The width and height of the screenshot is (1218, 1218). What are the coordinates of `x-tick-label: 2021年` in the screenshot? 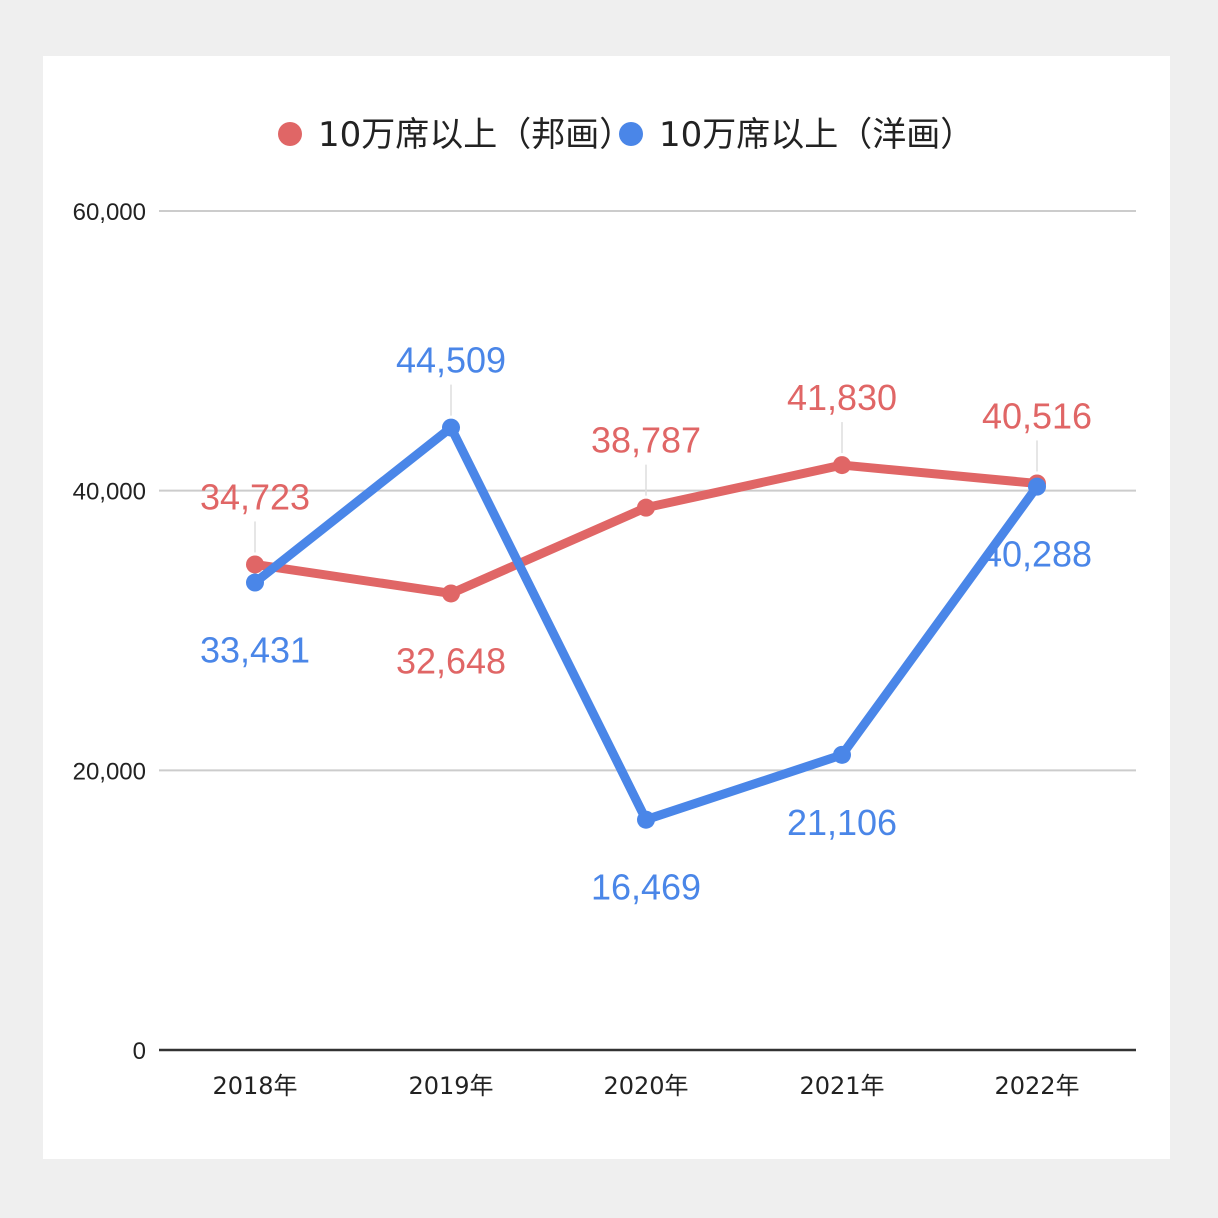 It's located at (841, 1086).